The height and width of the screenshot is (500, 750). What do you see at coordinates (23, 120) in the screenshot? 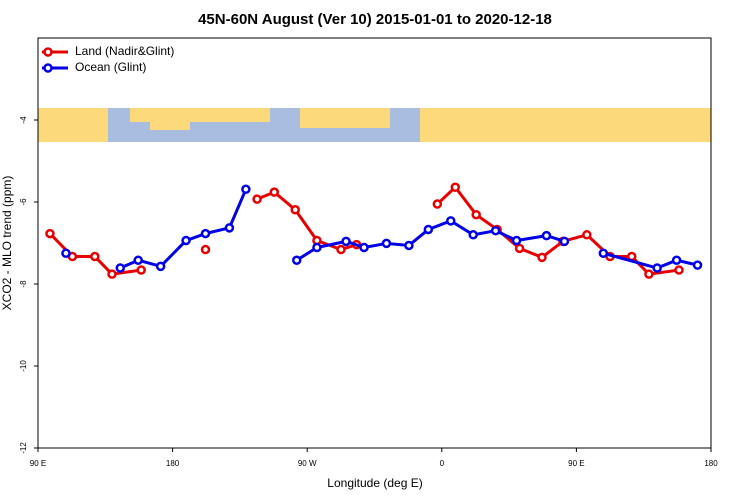
I see `y-tick-label: -4` at bounding box center [23, 120].